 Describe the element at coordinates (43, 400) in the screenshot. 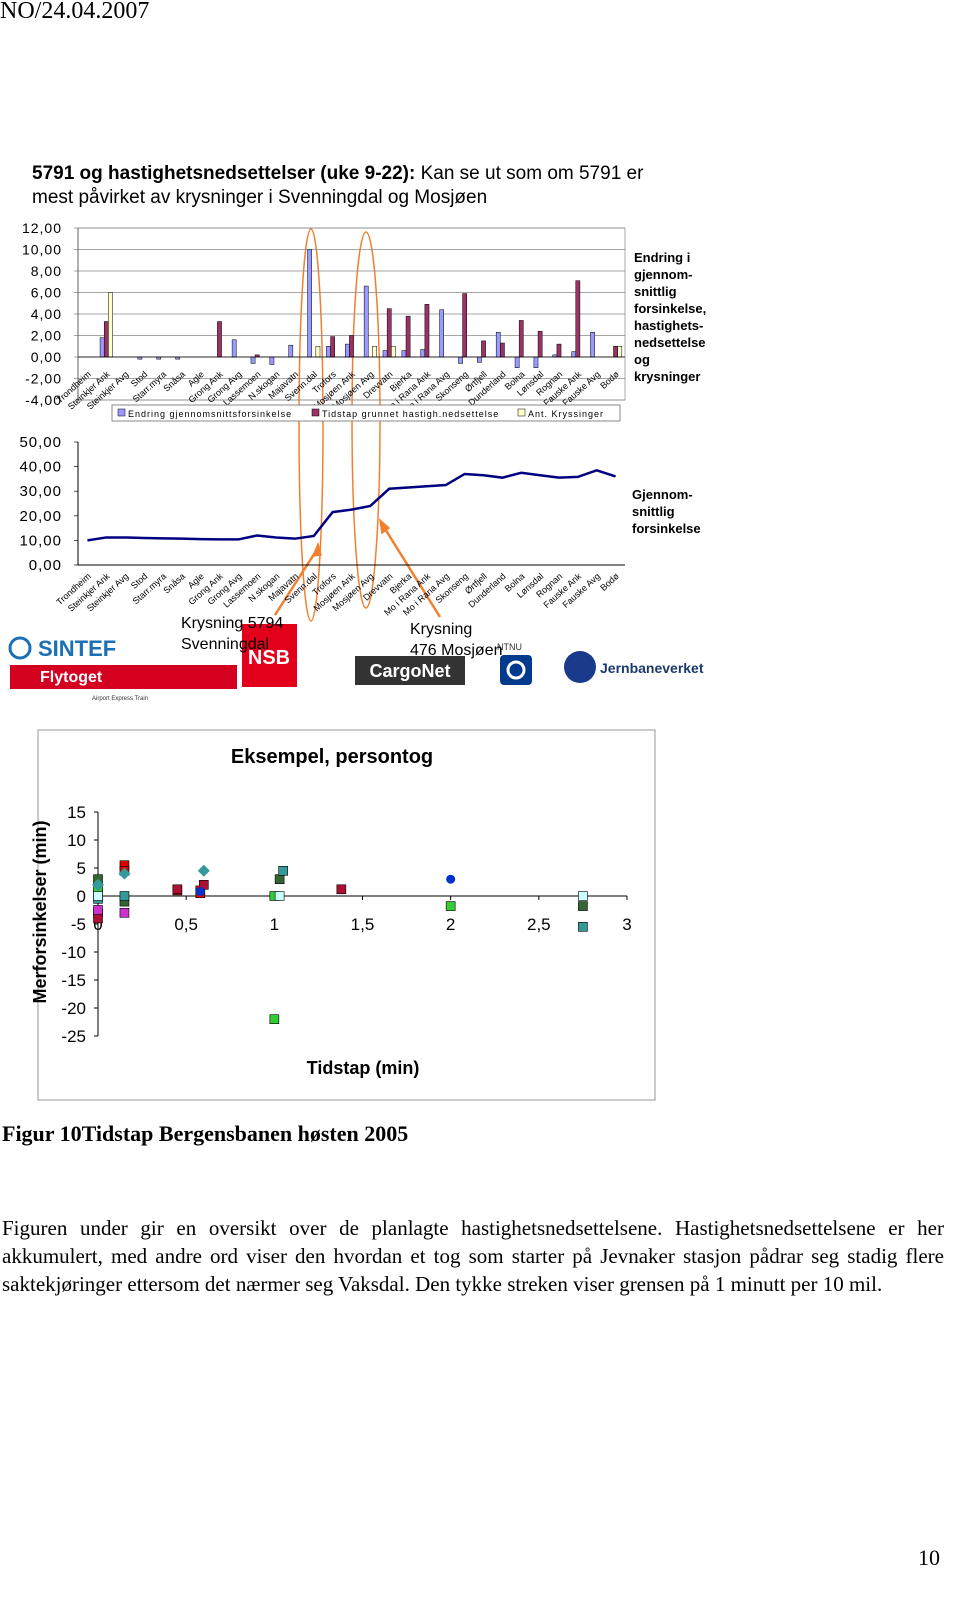

I see `y-tick-label: -4,00` at that location.